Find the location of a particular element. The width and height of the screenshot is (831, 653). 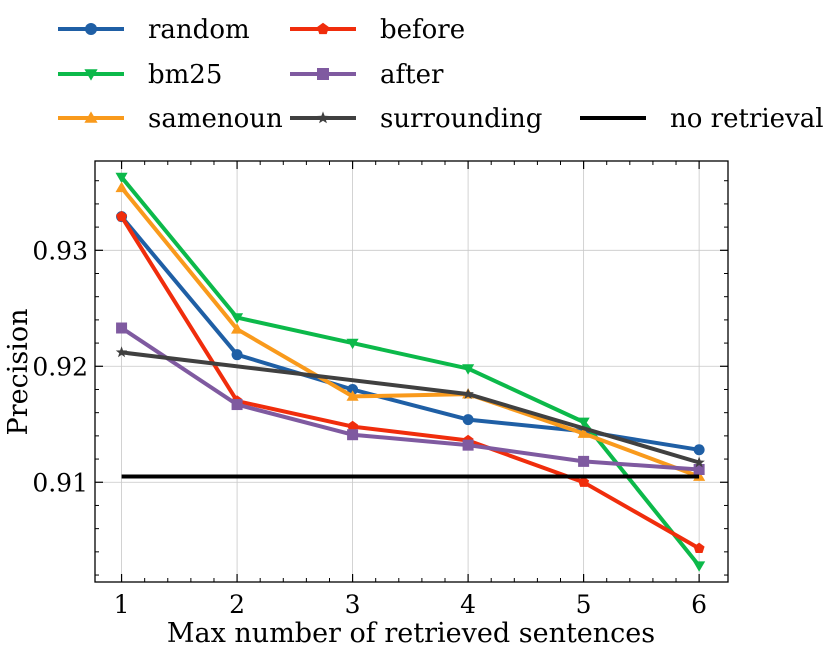

legend-label-before: before is located at coordinates (422, 30).